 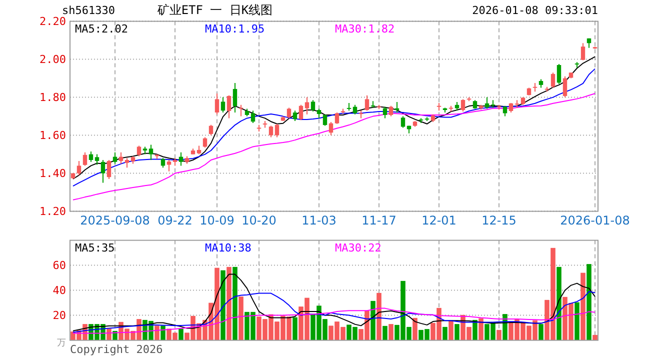 What do you see at coordinates (175, 220) in the screenshot?
I see `x-tick-label: 09-22` at bounding box center [175, 220].